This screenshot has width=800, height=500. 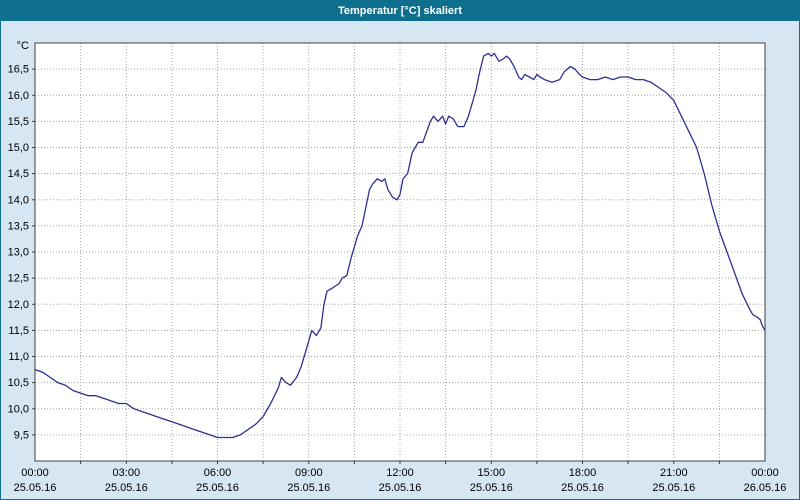 I want to click on y-tick-label: 13,0, so click(x=18, y=253).